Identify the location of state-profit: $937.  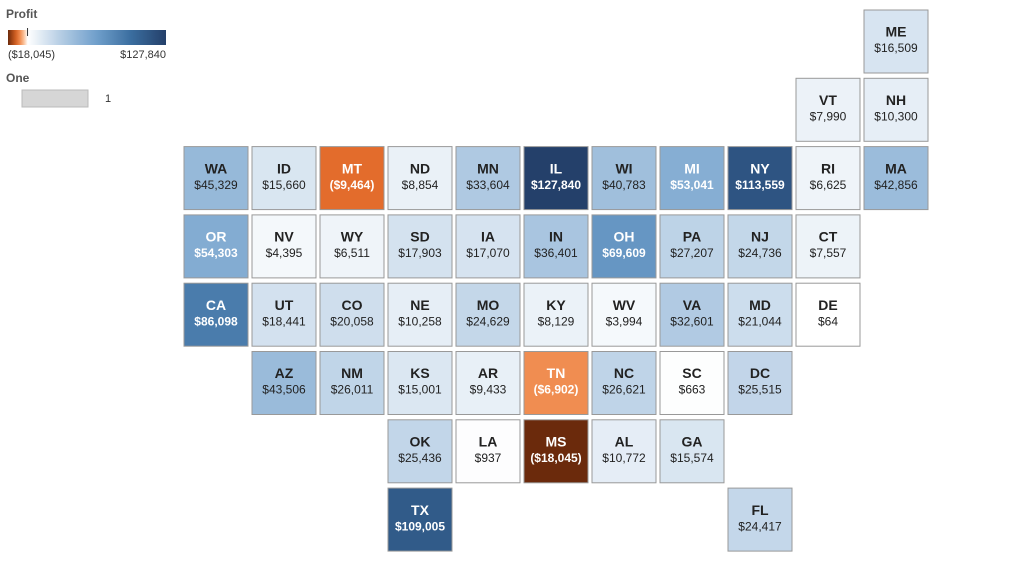
(488, 458).